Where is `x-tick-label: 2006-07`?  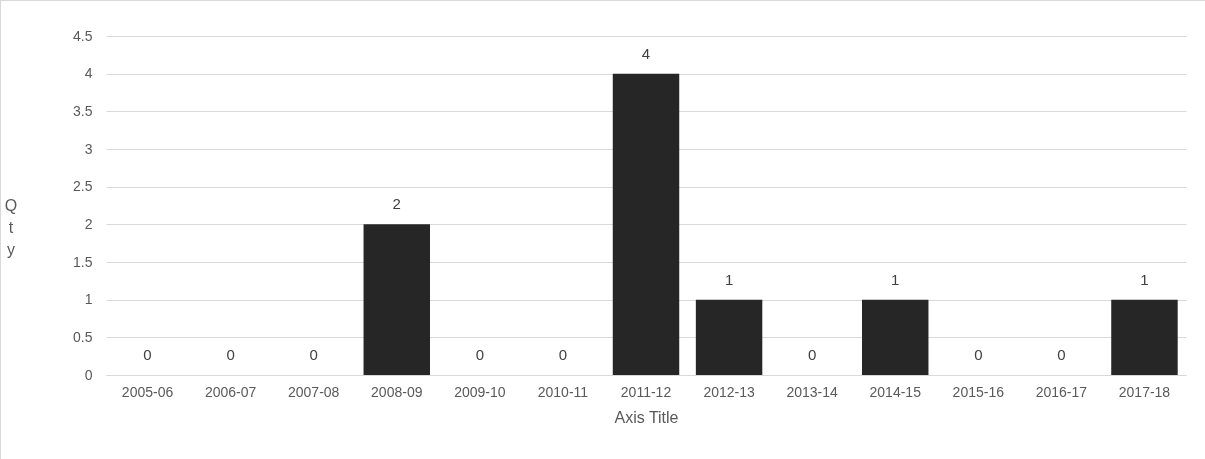 x-tick-label: 2006-07 is located at coordinates (230, 391).